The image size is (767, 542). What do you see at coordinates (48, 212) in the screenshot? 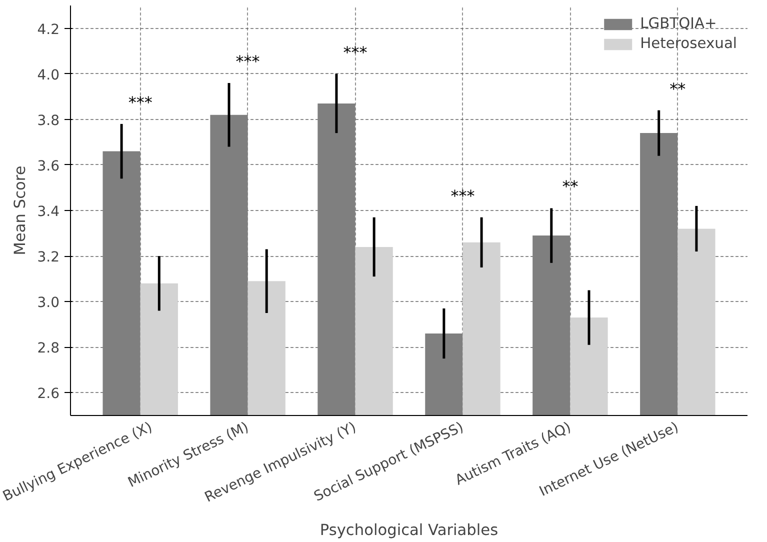
I see `y-tick-label: 3.4` at bounding box center [48, 212].